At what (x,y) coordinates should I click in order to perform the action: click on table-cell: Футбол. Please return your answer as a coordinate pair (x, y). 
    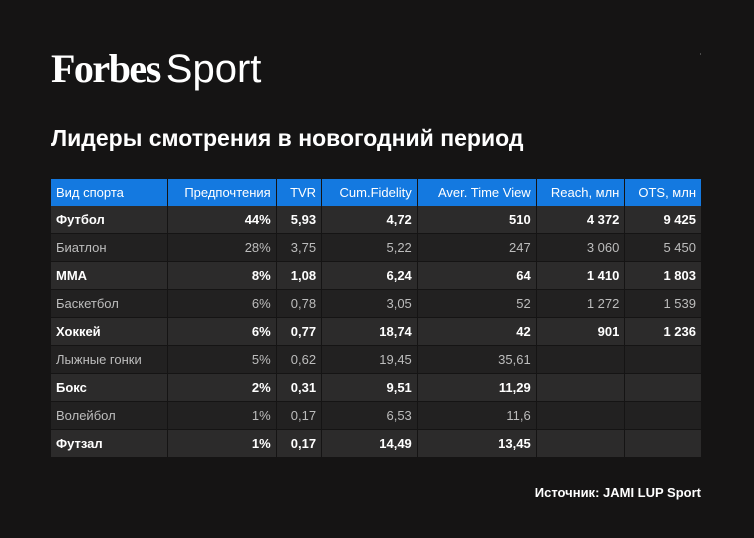
    Looking at the image, I should click on (109, 220).